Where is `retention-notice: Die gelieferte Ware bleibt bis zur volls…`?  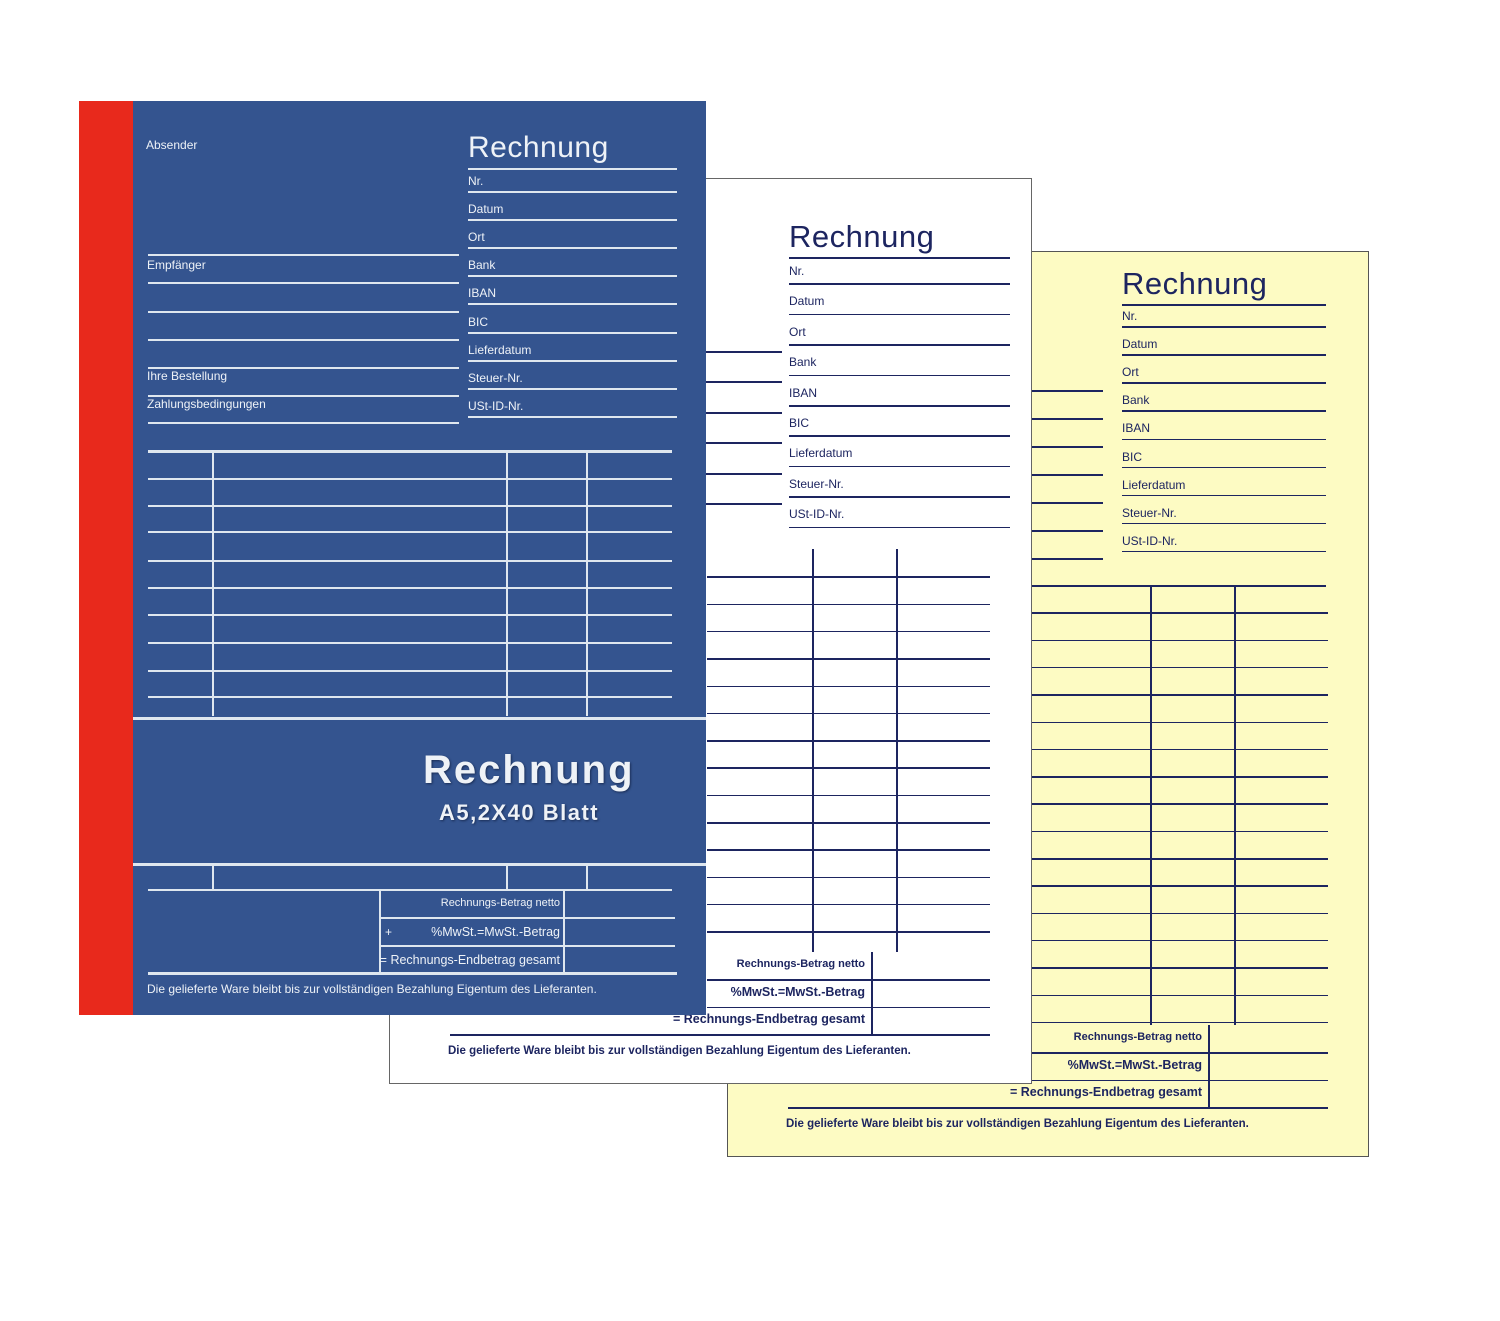
retention-notice: Die gelieferte Ware bleibt bis zur volls… is located at coordinates (1017, 1123).